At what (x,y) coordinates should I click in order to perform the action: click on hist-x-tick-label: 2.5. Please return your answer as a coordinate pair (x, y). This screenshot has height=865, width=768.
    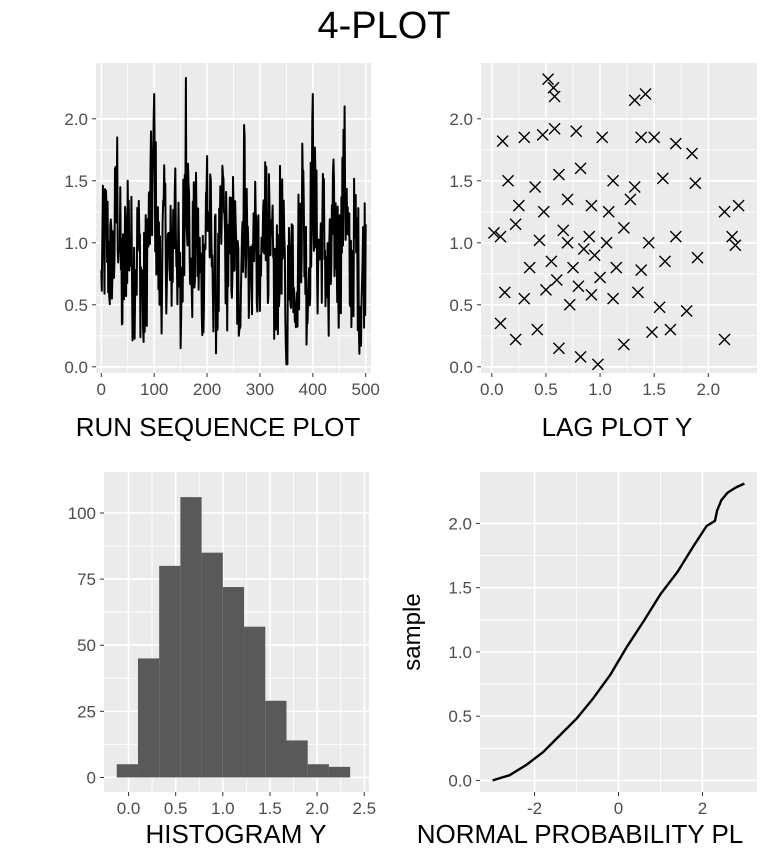
    Looking at the image, I should click on (364, 808).